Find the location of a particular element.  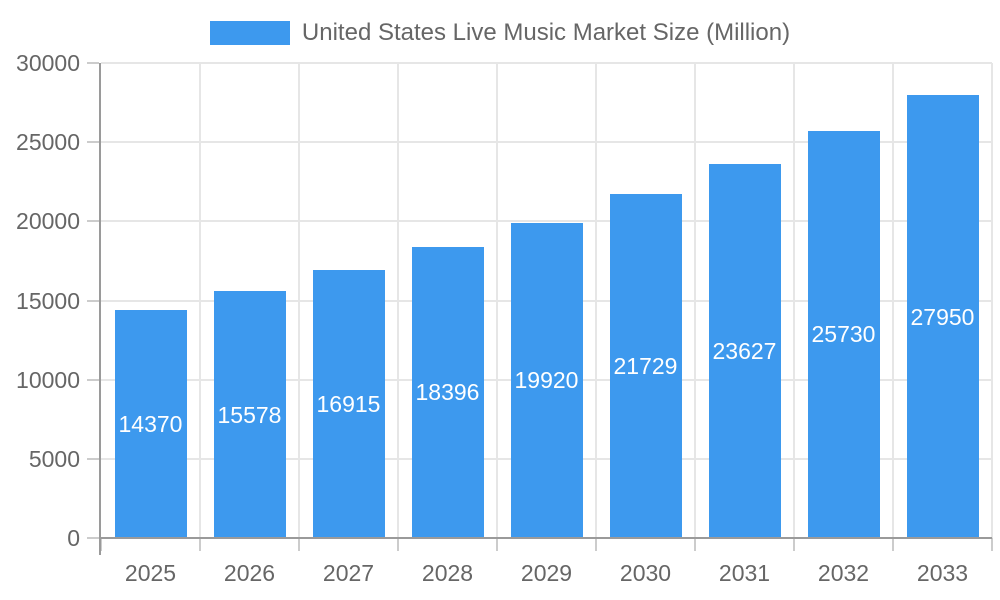

bar-2026 is located at coordinates (249, 414).